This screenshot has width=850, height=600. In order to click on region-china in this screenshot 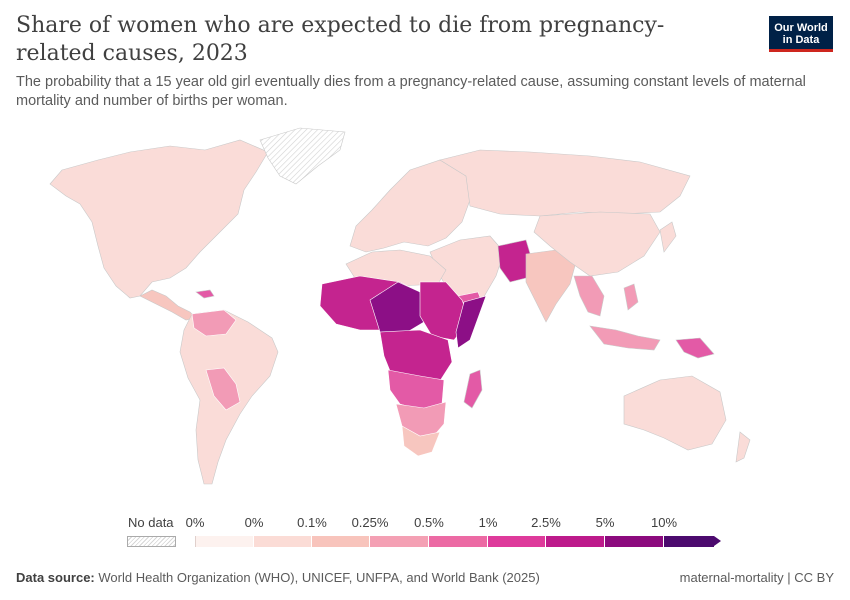, I will do `click(597, 244)`.